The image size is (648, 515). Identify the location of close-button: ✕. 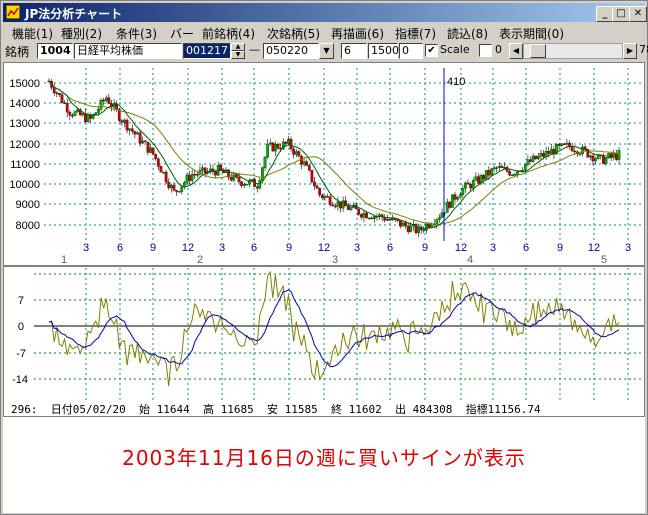
(638, 14).